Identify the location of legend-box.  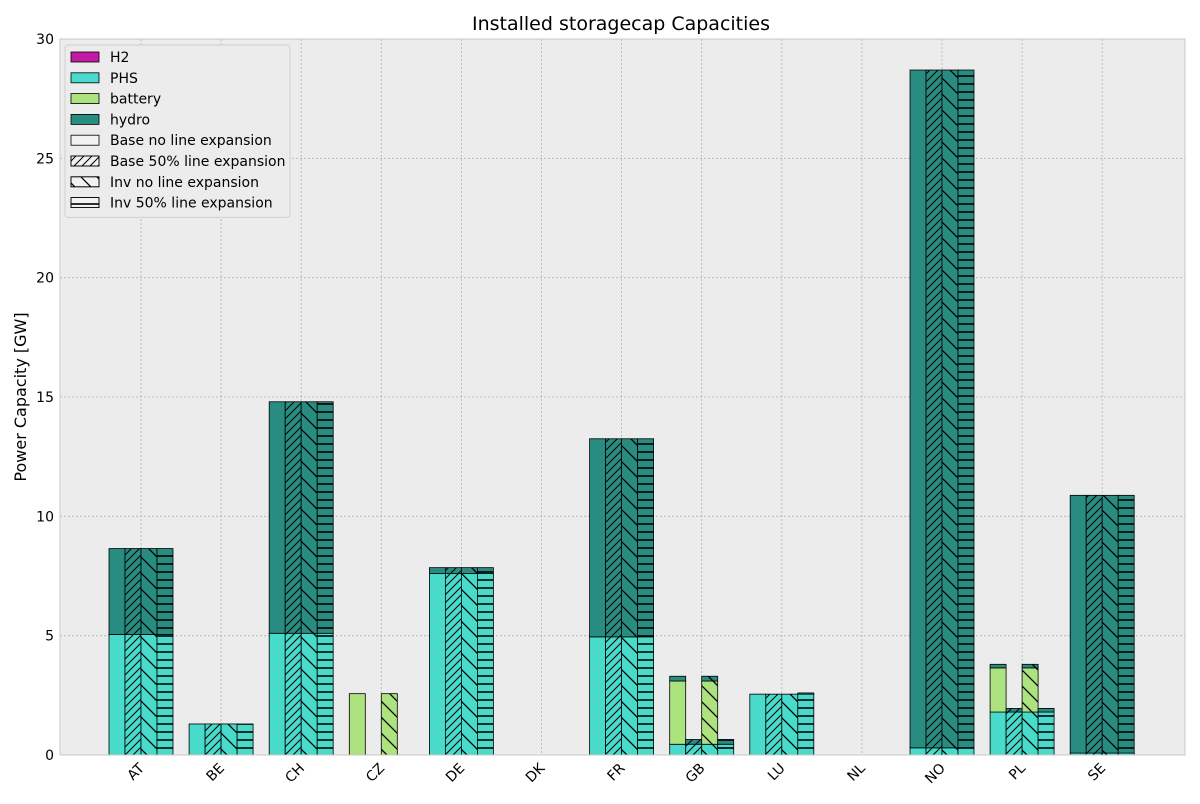
(177, 131).